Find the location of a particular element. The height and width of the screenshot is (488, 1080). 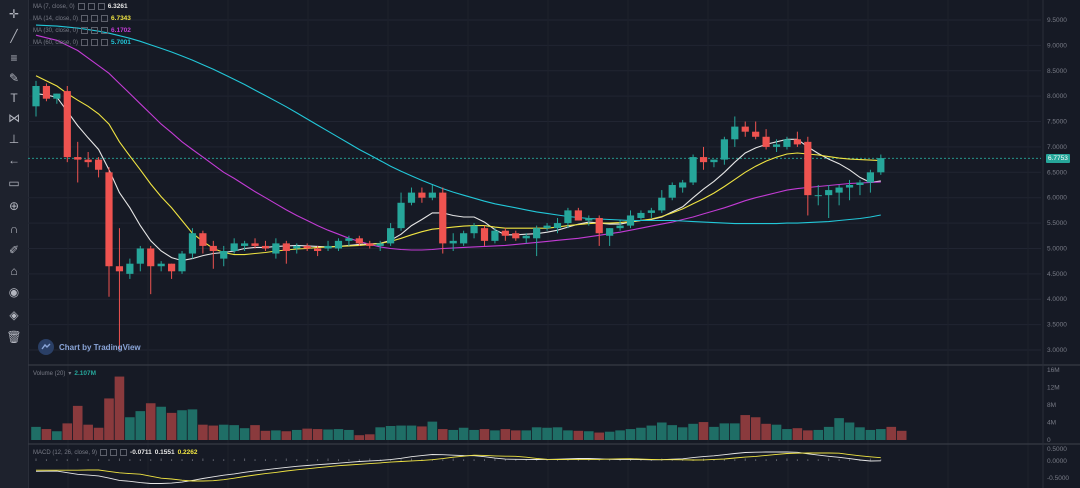

y-tick-label: 3.5000 is located at coordinates (1057, 325).